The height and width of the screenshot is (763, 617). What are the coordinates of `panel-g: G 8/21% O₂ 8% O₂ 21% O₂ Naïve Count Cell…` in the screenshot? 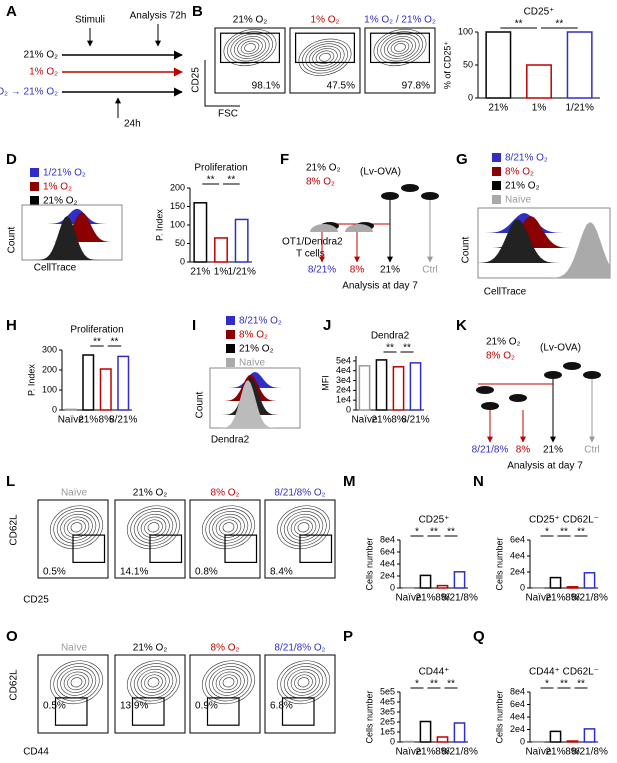 It's located at (502, 224).